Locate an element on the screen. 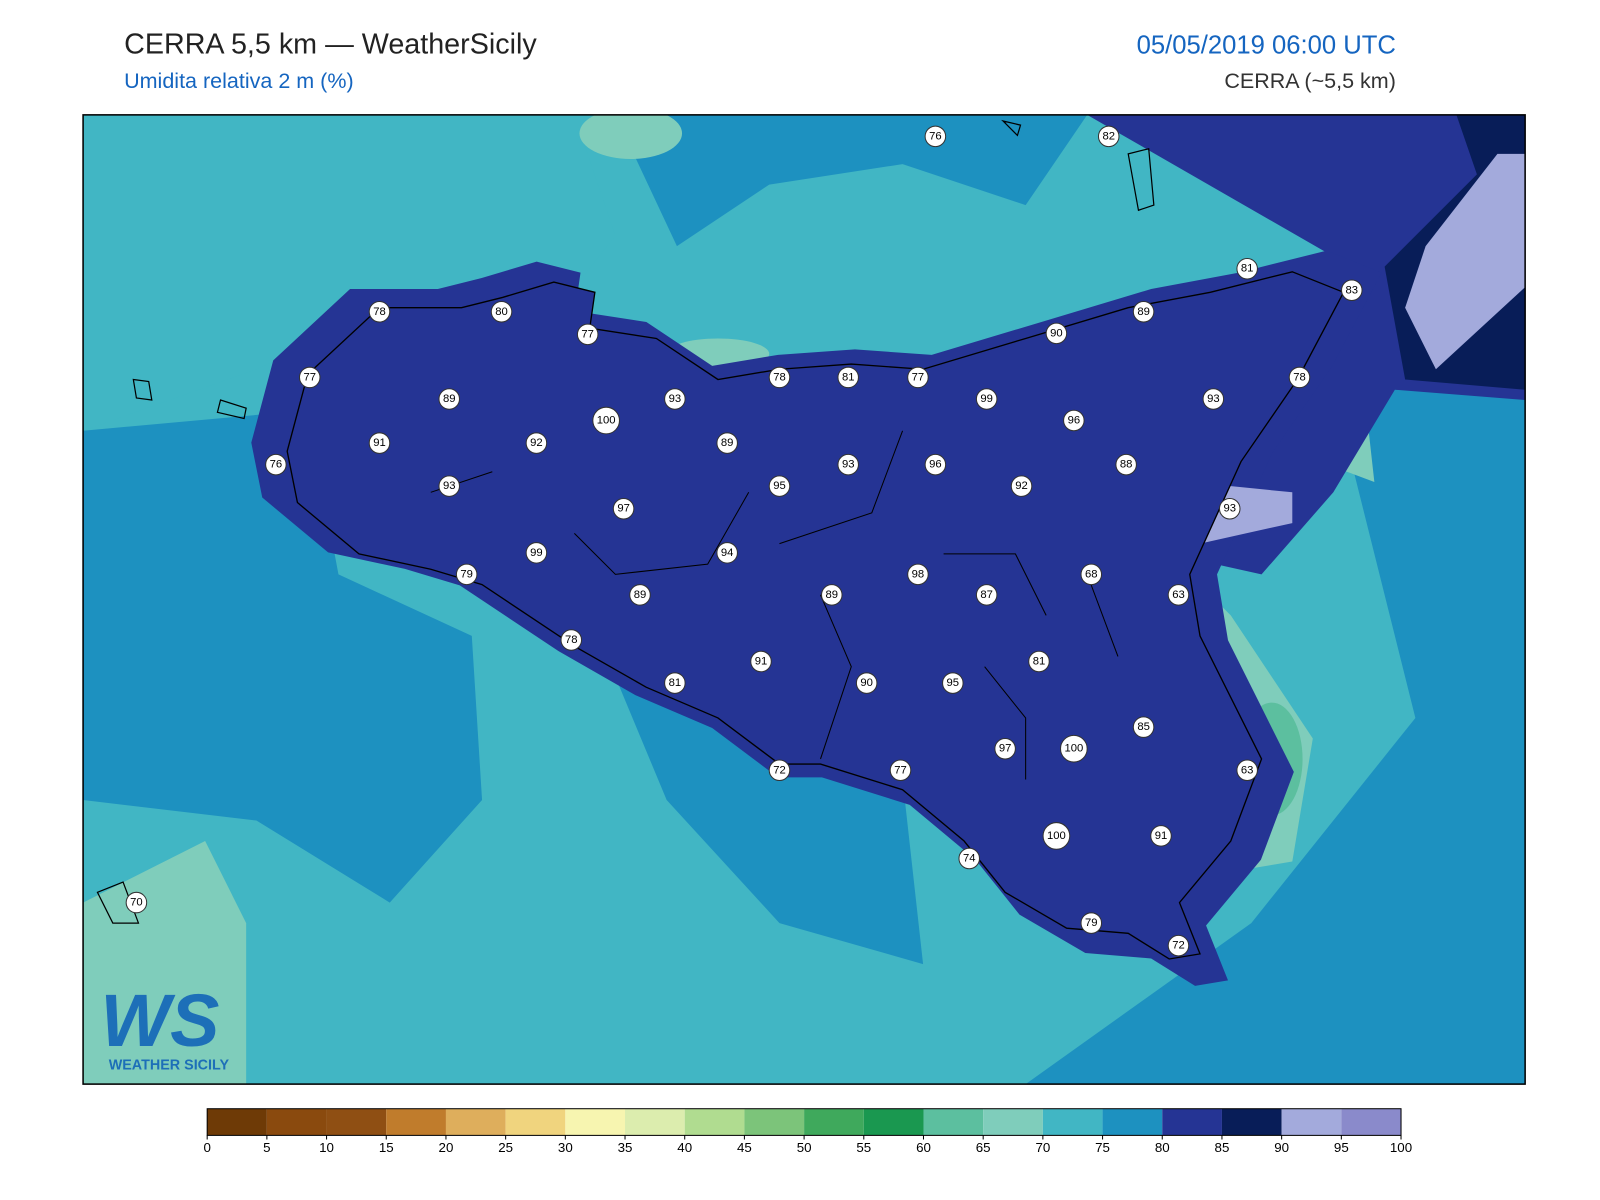 The width and height of the screenshot is (1600, 1200). datetime: 05/05/2019 06:00 UTC is located at coordinates (1266, 45).